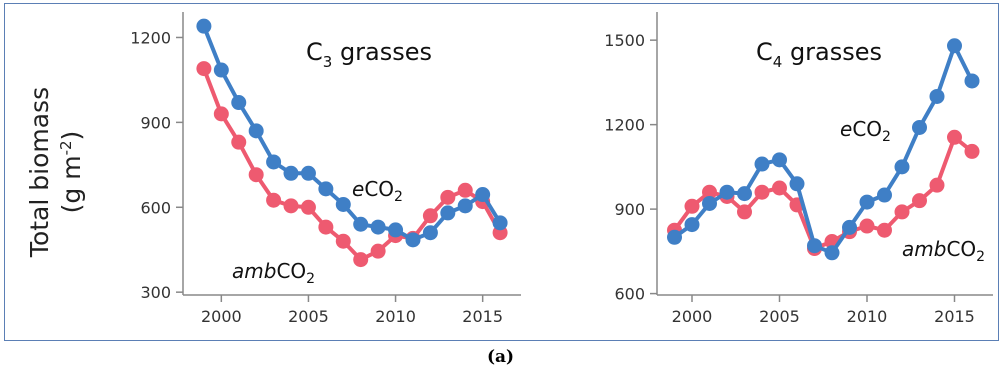  I want to click on y-axis-title-line1: Total biomass, so click(39, 172).